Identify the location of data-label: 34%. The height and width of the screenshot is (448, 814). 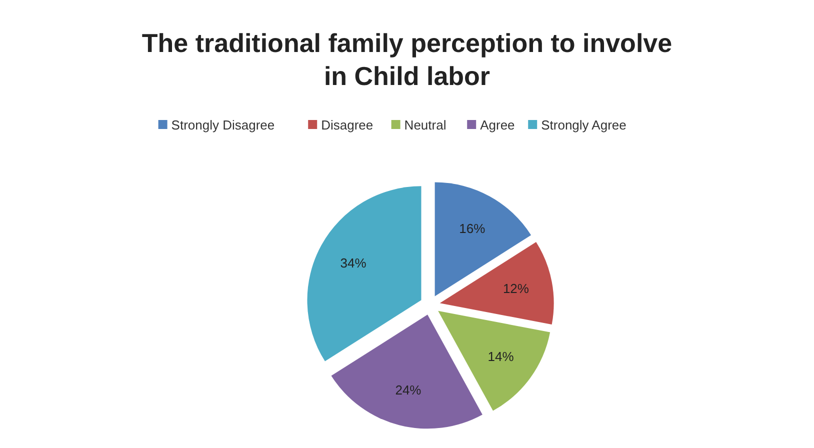
(353, 262).